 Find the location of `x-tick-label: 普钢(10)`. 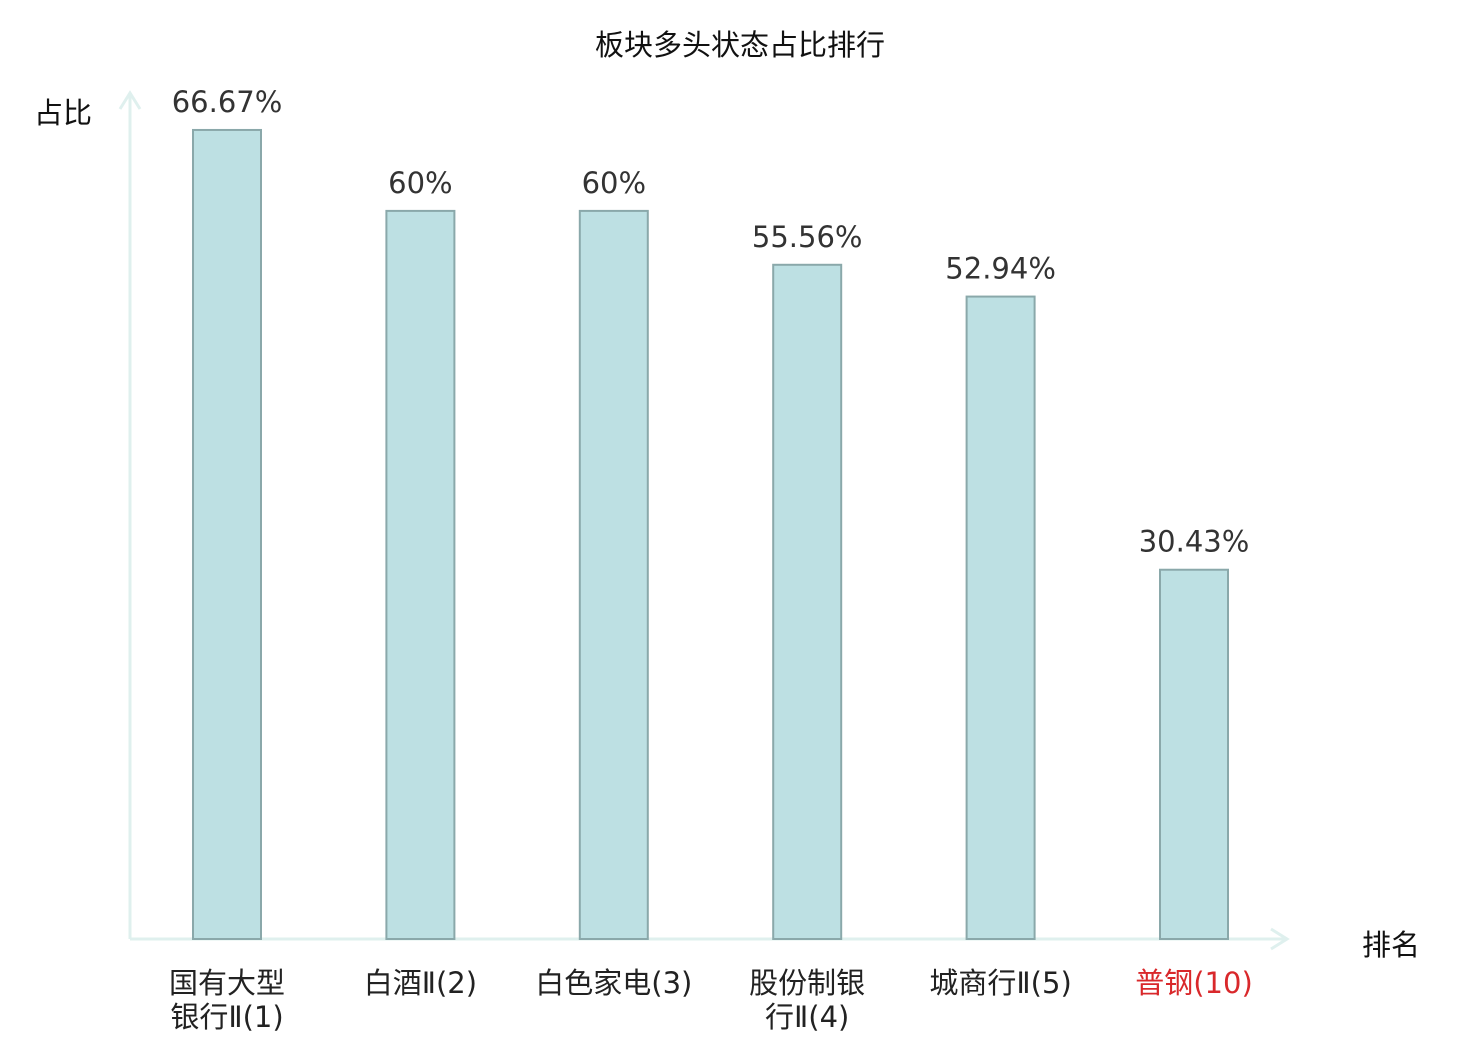

x-tick-label: 普钢(10) is located at coordinates (1194, 983).